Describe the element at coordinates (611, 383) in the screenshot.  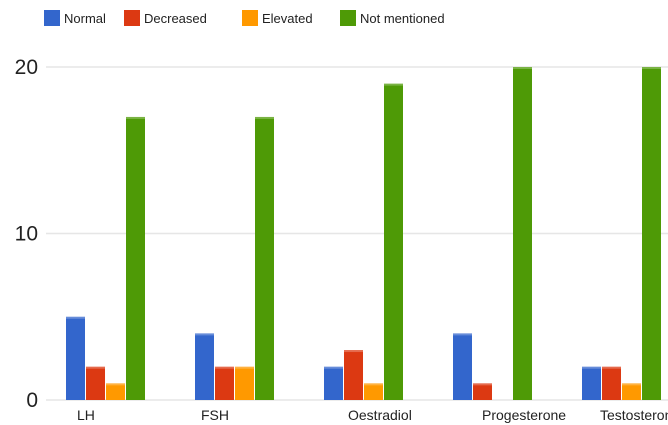
I see `bar-testosterone-decreased` at that location.